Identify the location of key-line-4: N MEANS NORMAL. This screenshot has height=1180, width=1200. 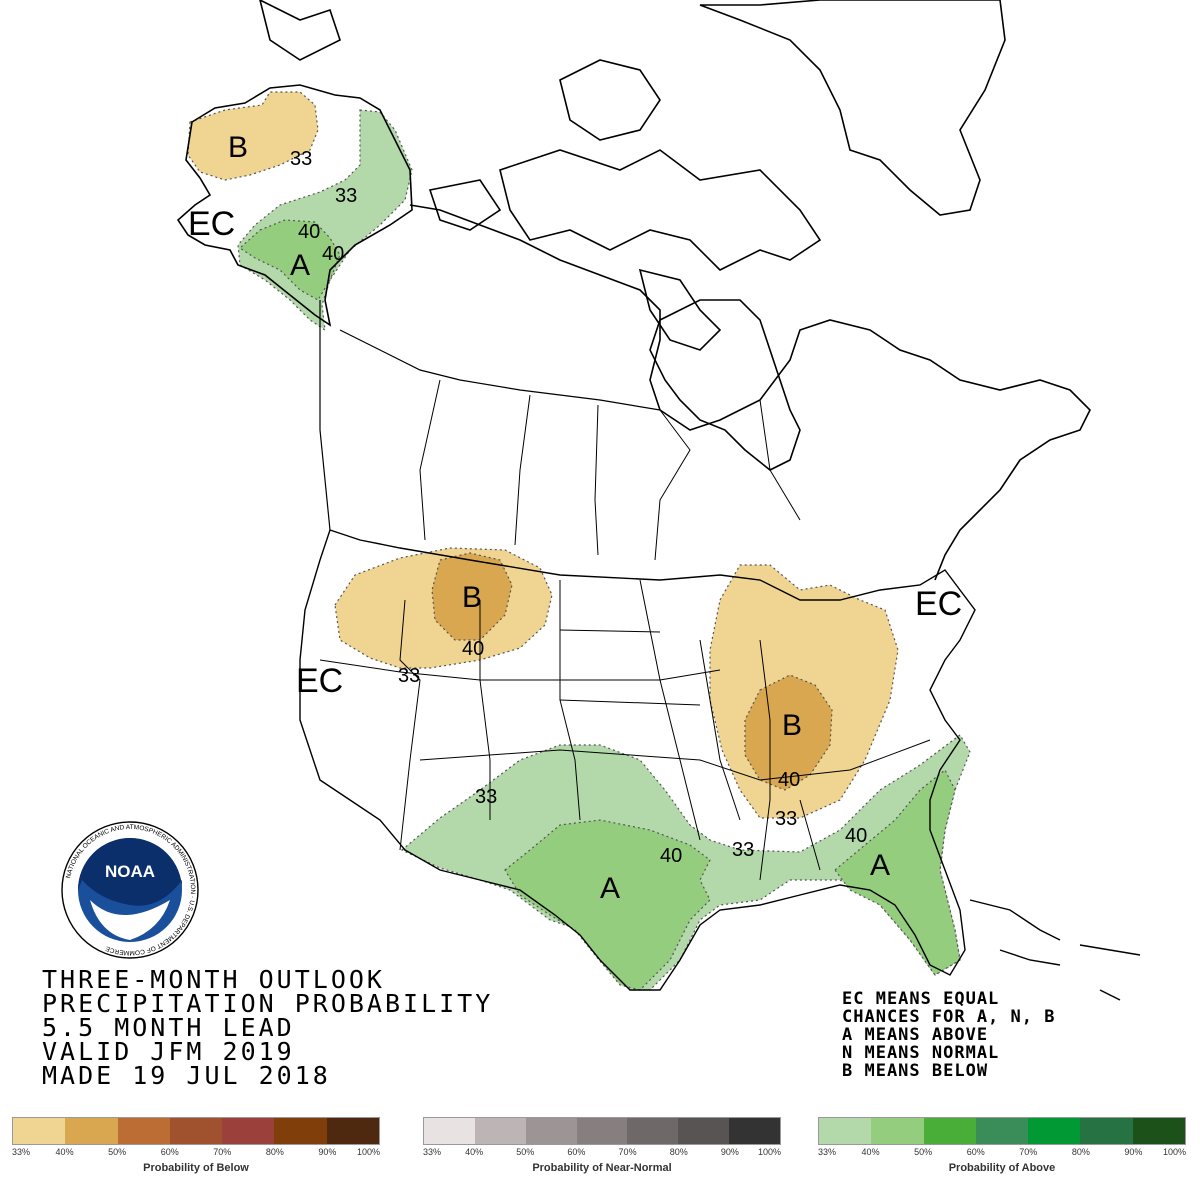
(921, 1053).